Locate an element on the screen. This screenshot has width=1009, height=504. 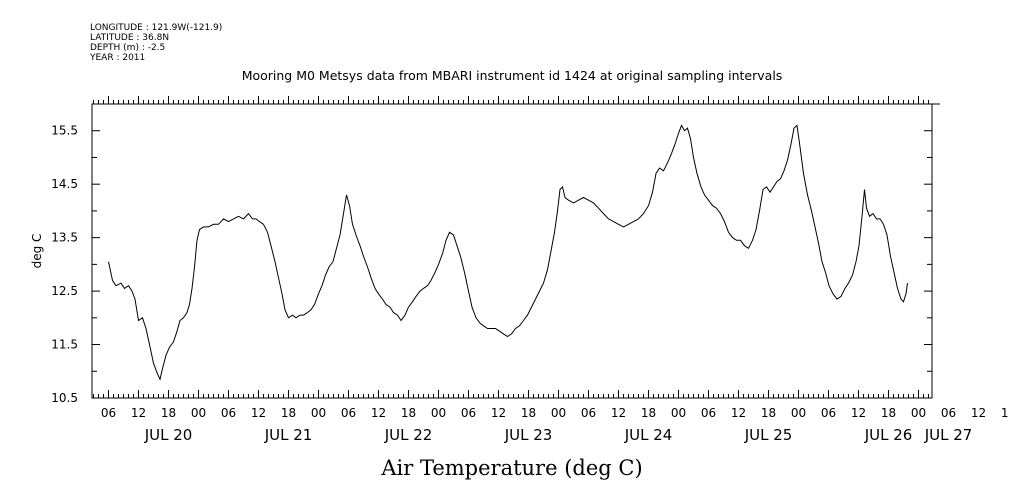
y-tick-label: 11.5 is located at coordinates (64, 345).